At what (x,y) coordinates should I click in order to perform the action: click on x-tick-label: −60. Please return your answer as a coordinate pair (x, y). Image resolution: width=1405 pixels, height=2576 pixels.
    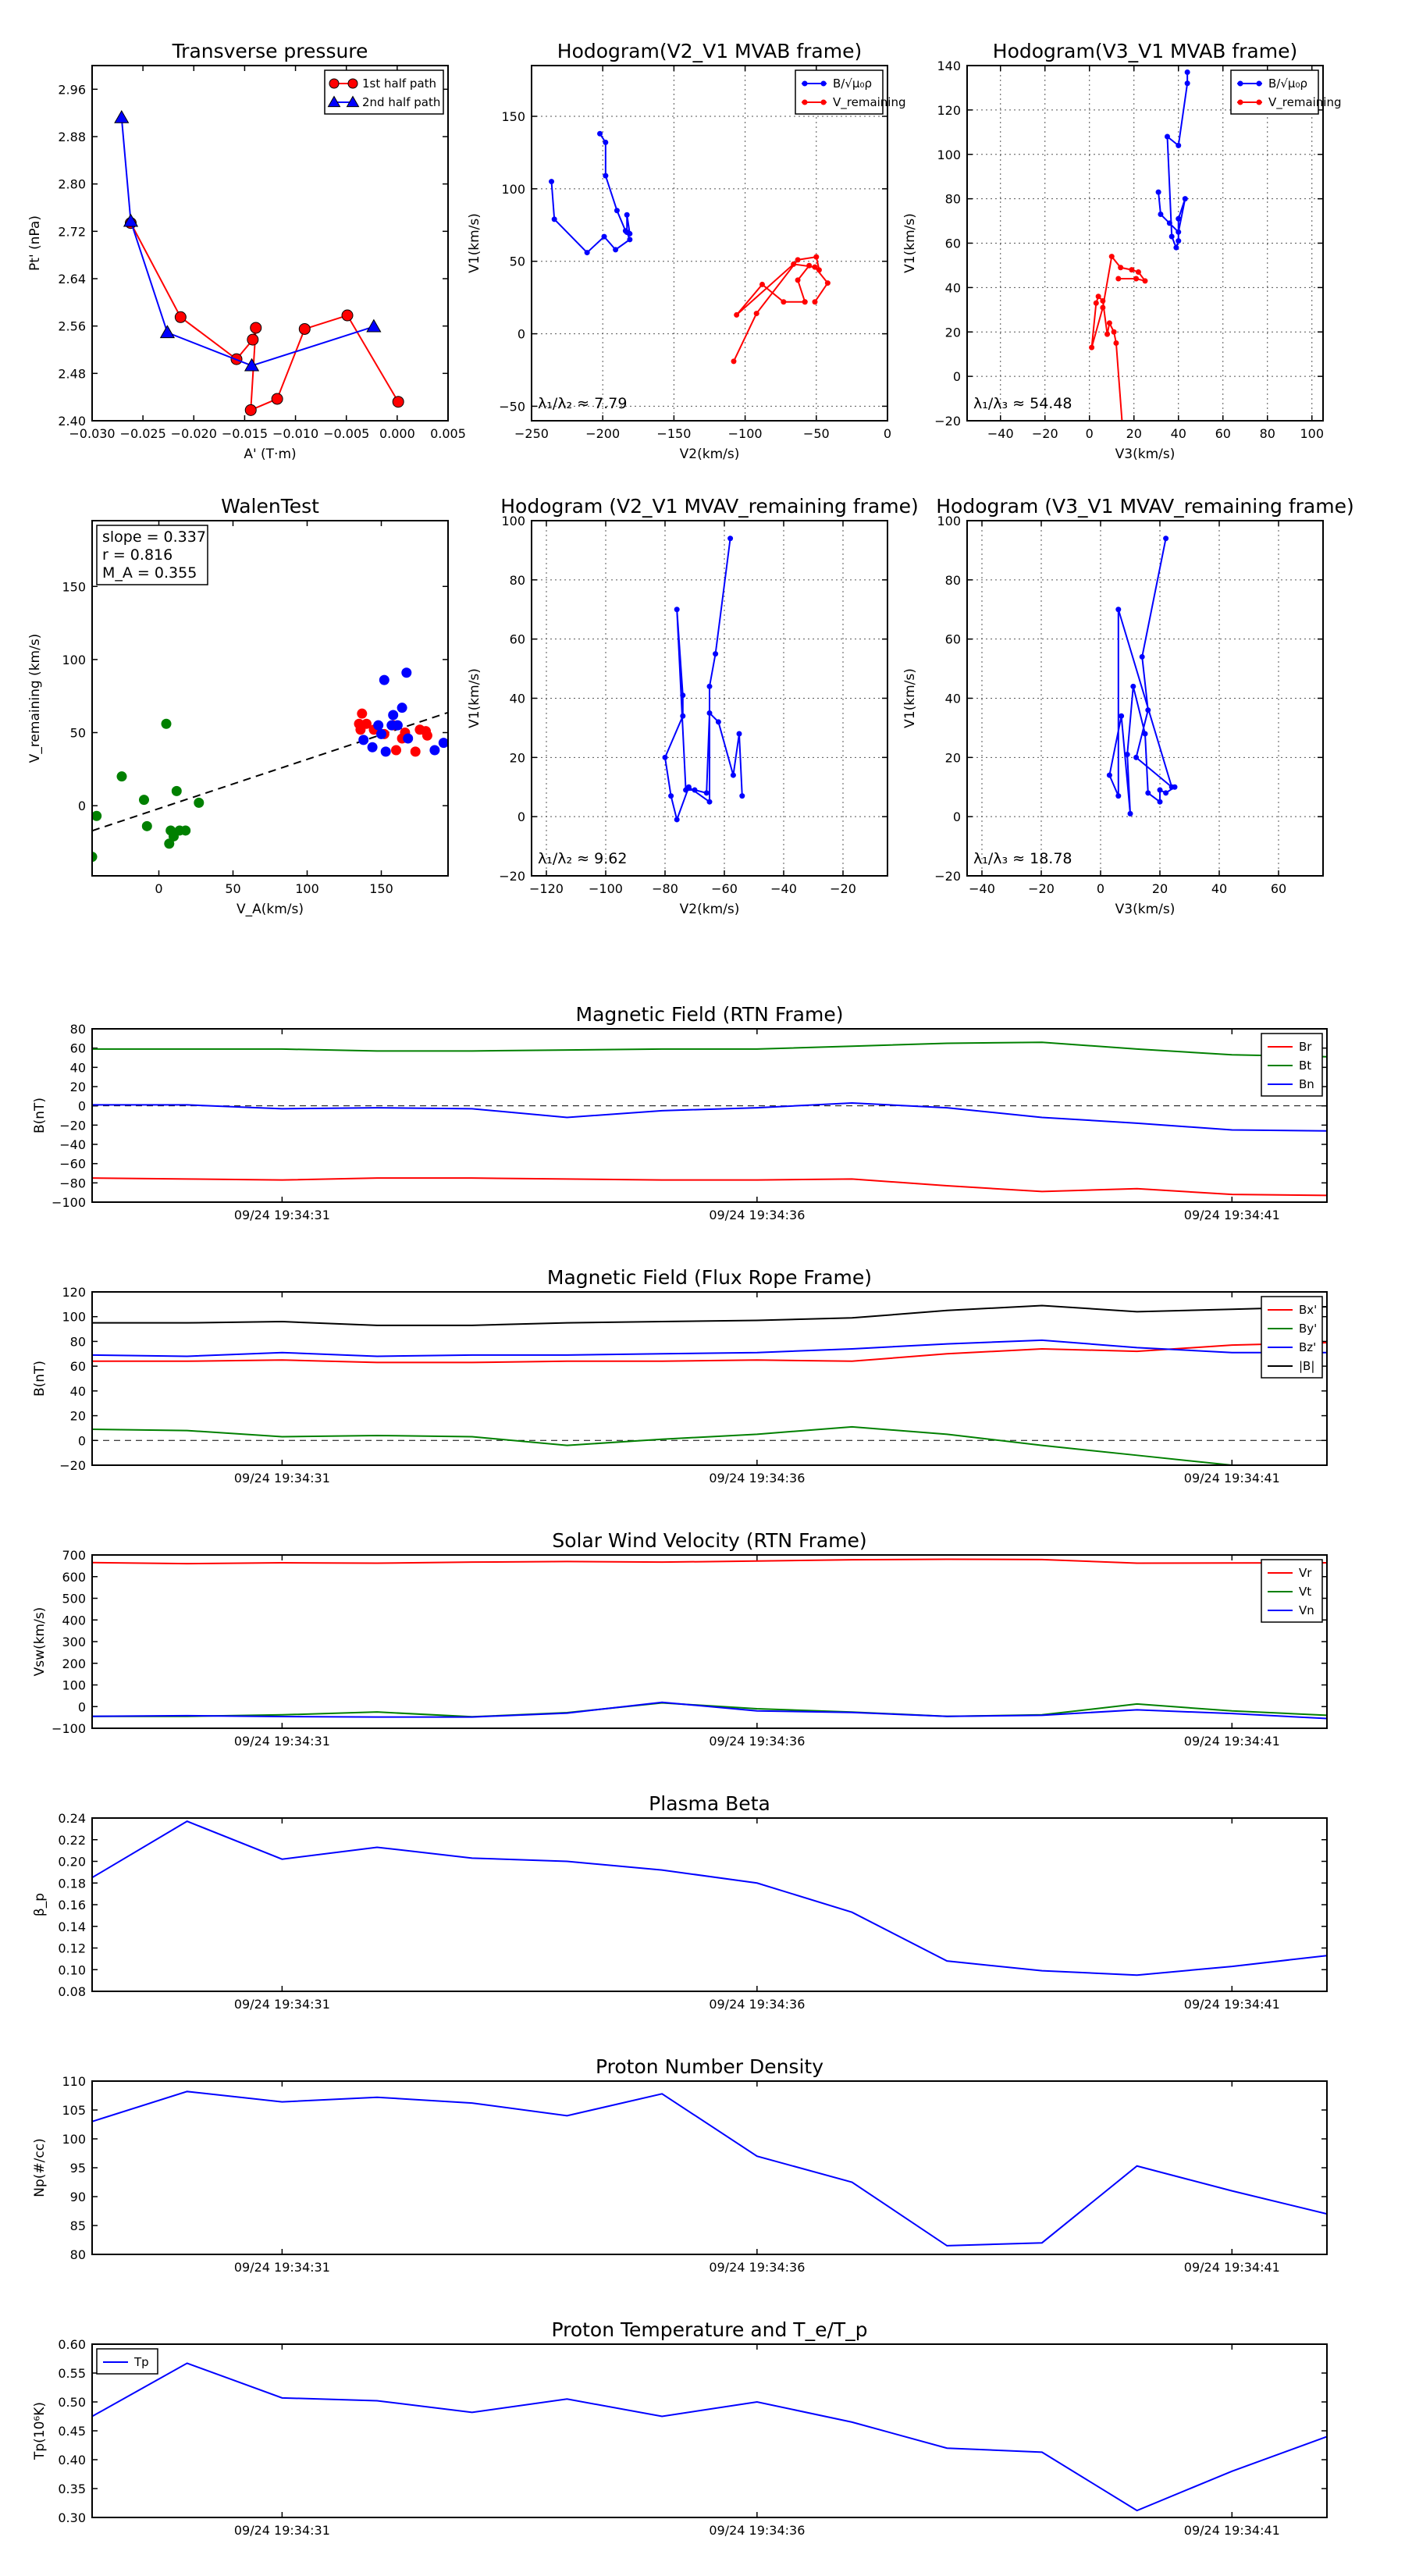
    Looking at the image, I should click on (724, 888).